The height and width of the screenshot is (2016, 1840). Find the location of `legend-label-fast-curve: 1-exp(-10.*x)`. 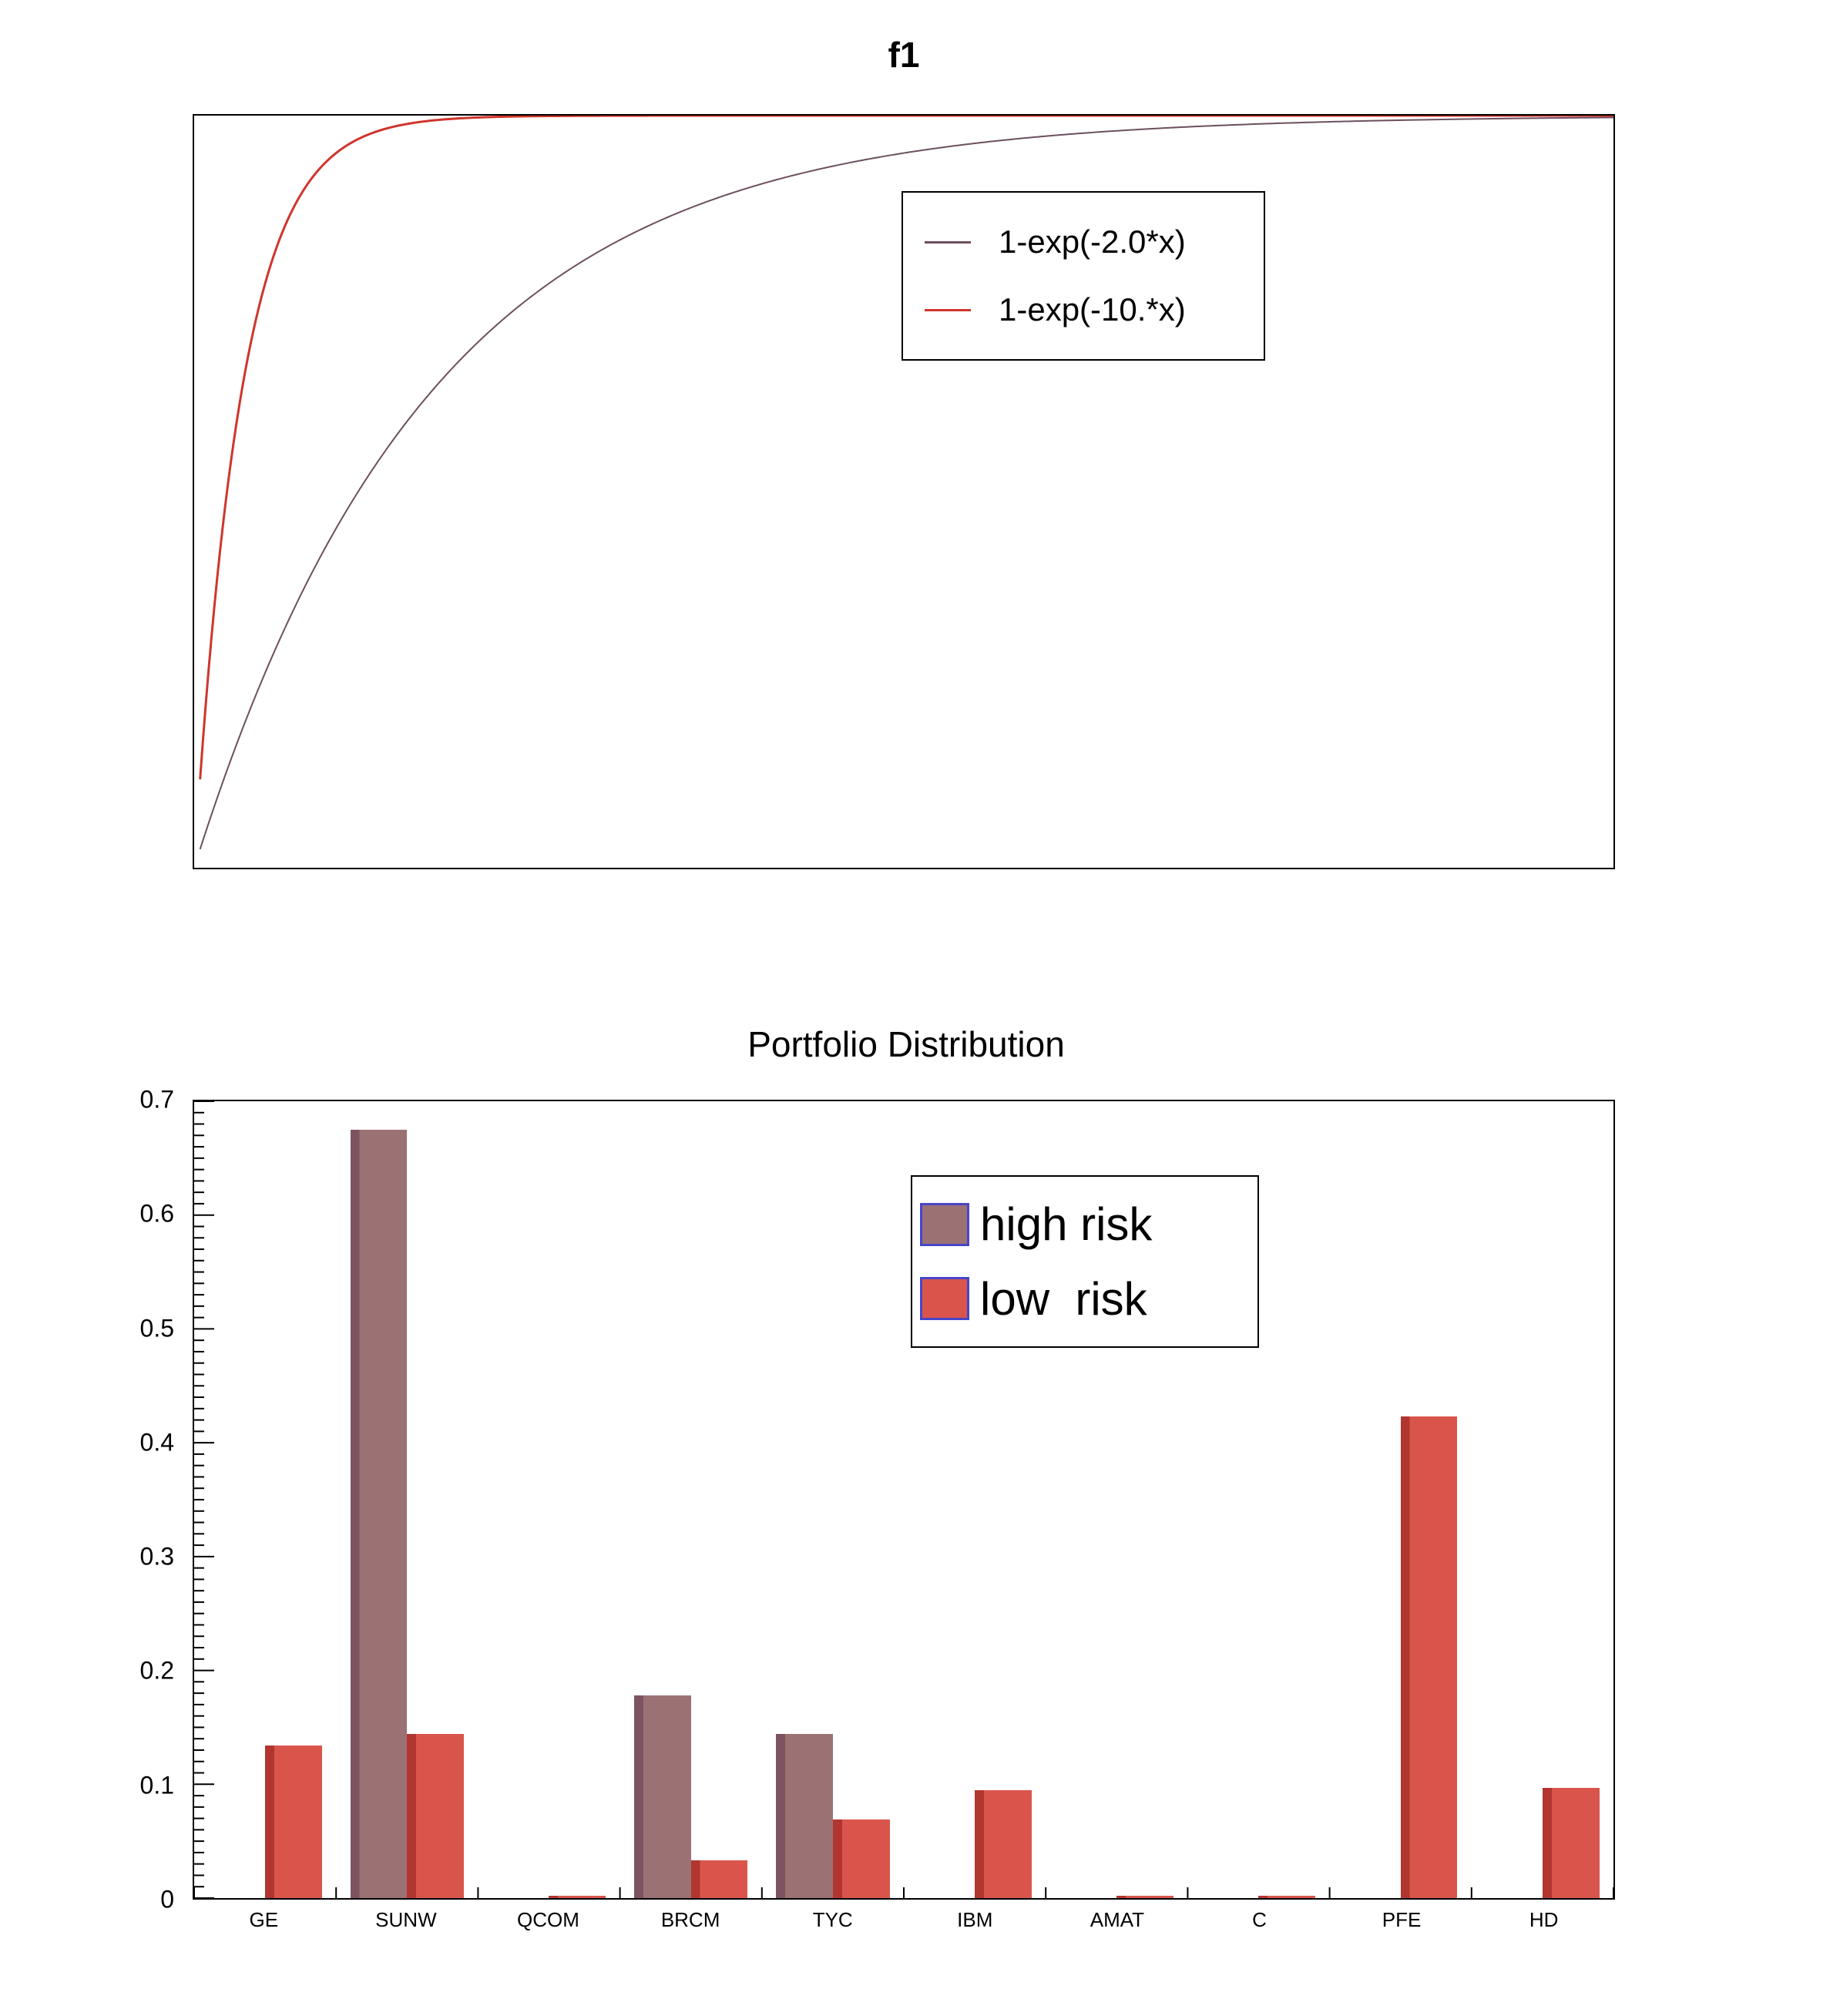

legend-label-fast-curve: 1-exp(-10.*x) is located at coordinates (1092, 309).